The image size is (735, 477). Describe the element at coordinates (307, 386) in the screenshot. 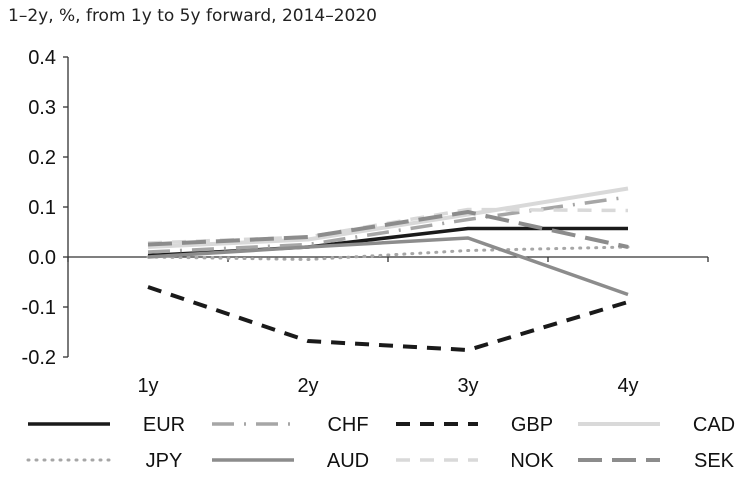

I see `x-tick-label: 2y` at that location.